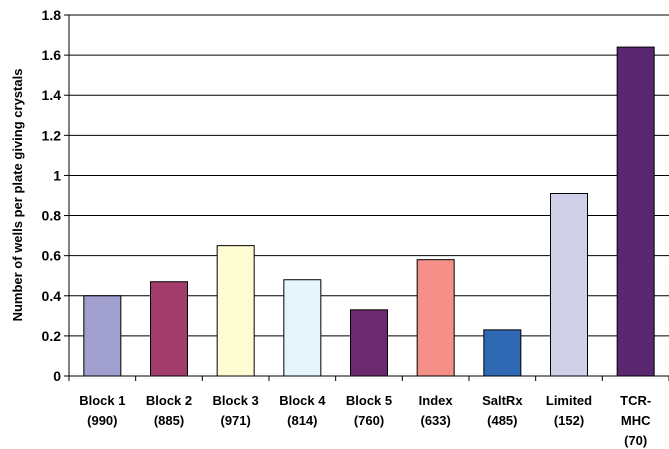 This screenshot has height=449, width=669. What do you see at coordinates (52, 15) in the screenshot?
I see `y-tick-label: 1.8` at bounding box center [52, 15].